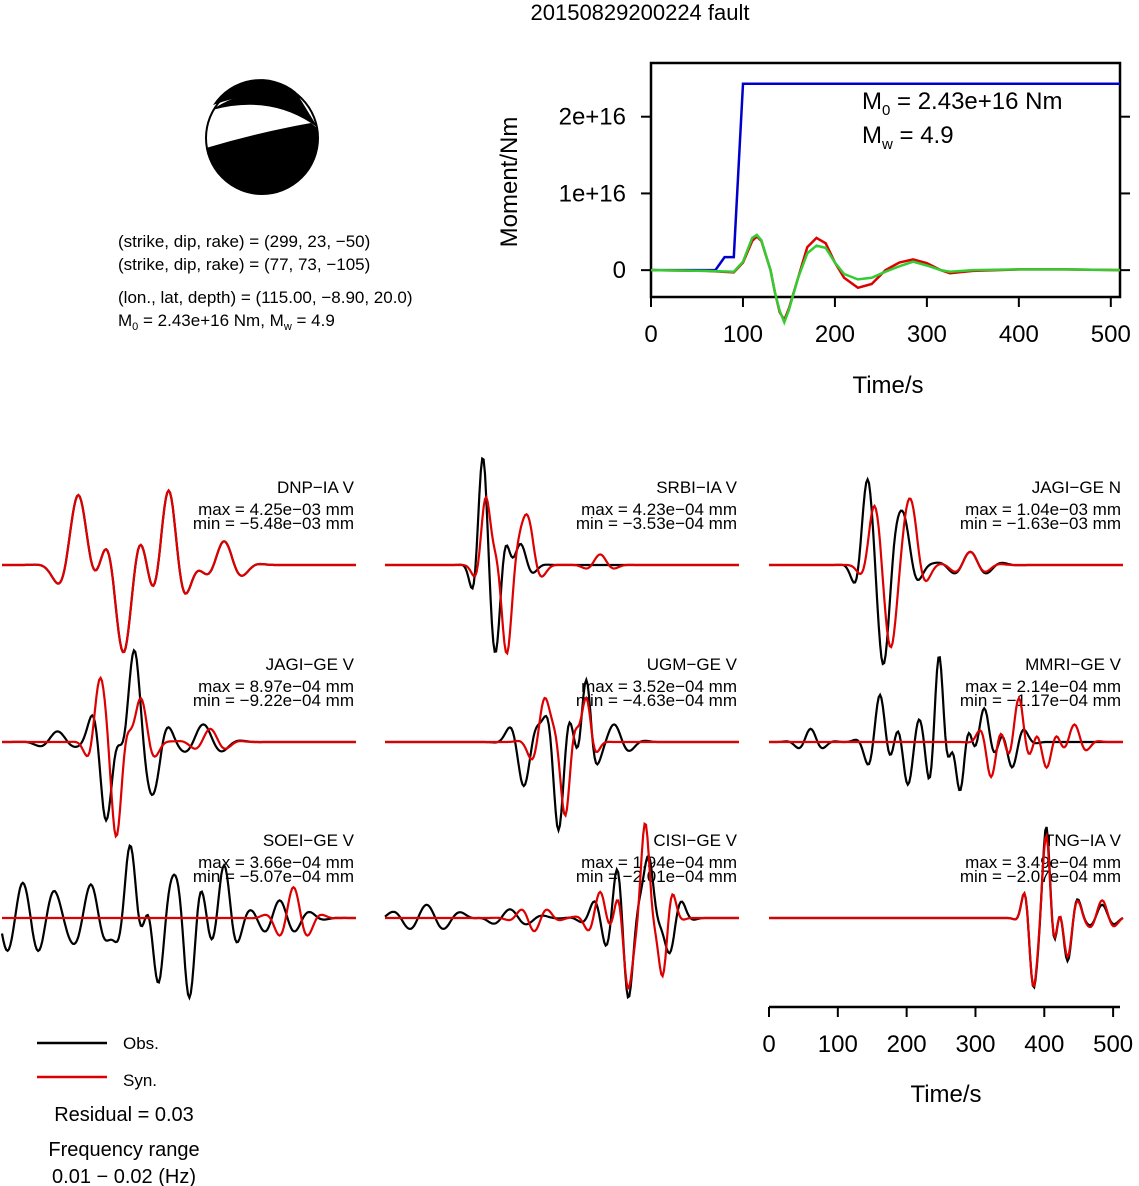 The width and height of the screenshot is (1139, 1186). Describe the element at coordinates (768, 1044) in the screenshot. I see `waveform-xtick-label: 0` at that location.